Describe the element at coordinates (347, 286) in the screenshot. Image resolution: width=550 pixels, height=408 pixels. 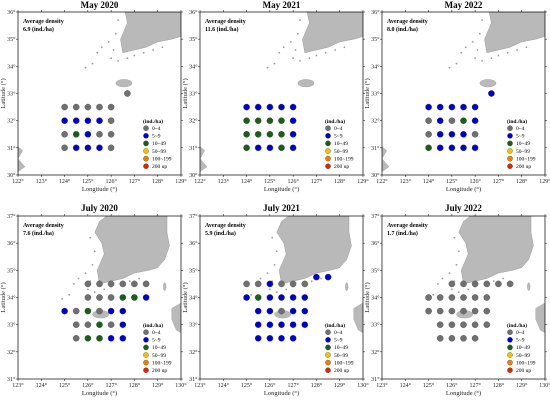
I see `tsushima-island` at that location.